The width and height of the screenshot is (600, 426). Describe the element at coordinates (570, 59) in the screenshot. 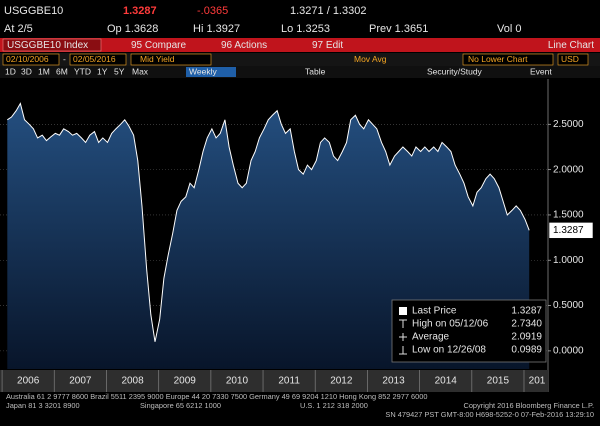

I see `currency: USD` at that location.